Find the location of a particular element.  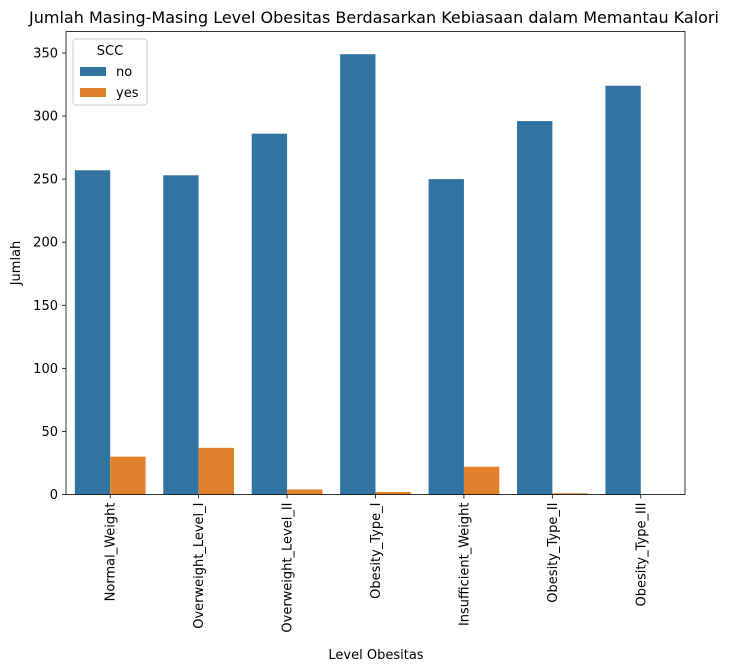

x-tick-label: Insufficient_Weight is located at coordinates (464, 565).